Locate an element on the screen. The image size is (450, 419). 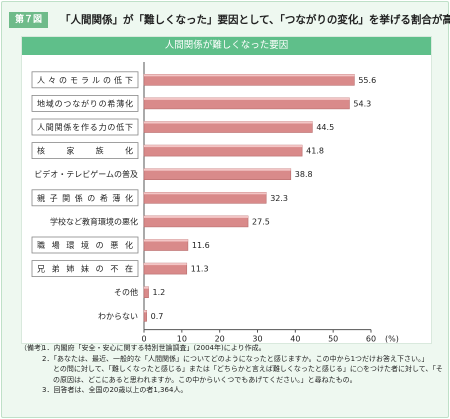
figure-title: 「人間関係」が「難しくなった」要因として、「つながりの変化」を挙げる割合が高い is located at coordinates (255, 20).